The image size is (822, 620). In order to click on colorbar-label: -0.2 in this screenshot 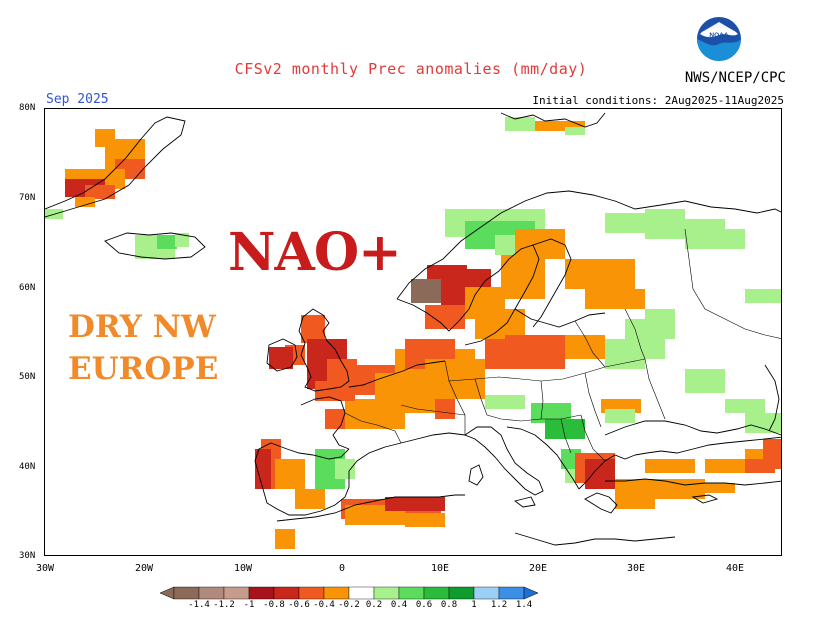, I will do `click(349, 605)`.